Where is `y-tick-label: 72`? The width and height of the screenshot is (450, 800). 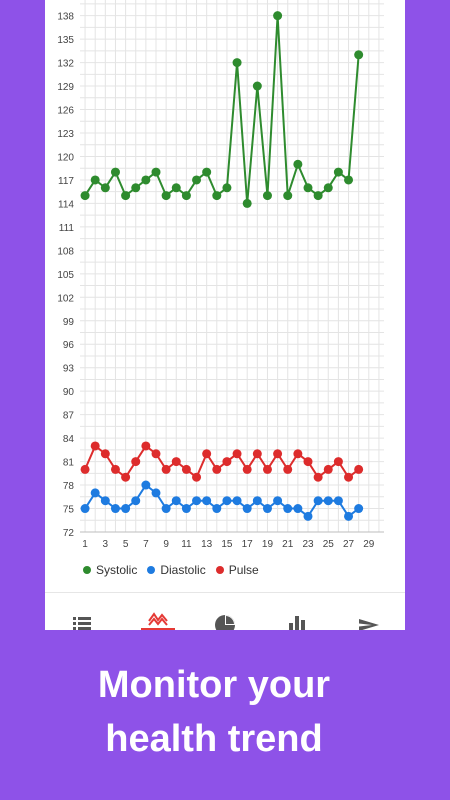
y-tick-label: 72 is located at coordinates (69, 533).